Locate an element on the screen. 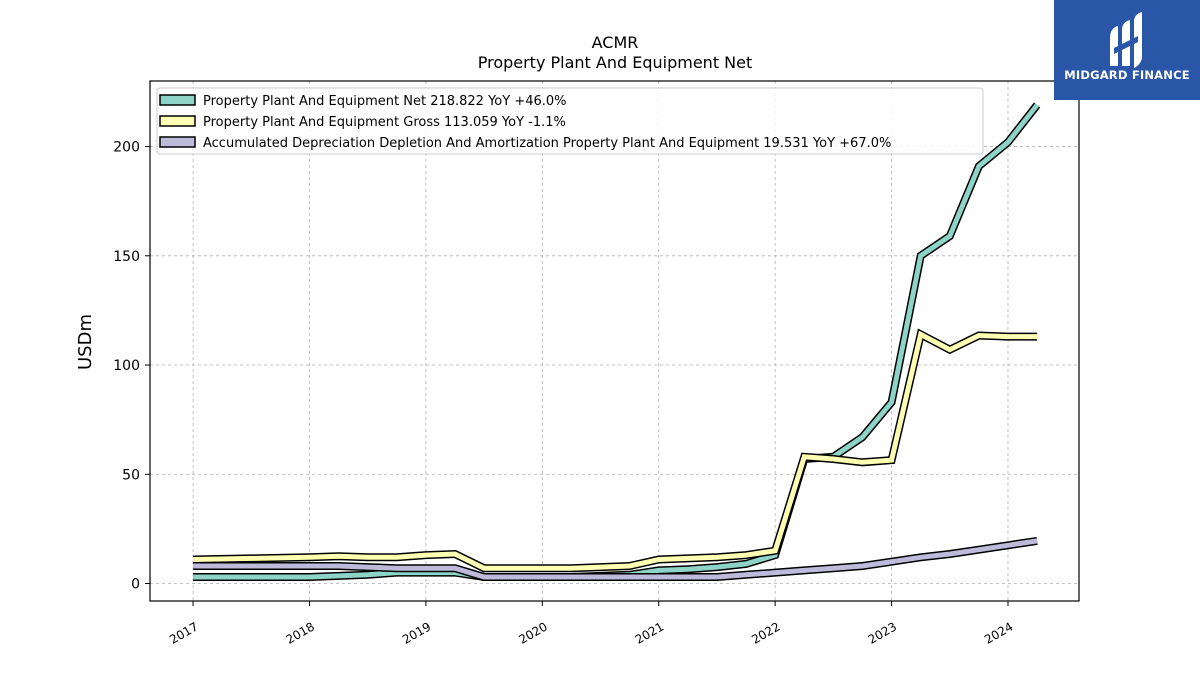 The width and height of the screenshot is (1200, 675). x-tick-label: 2017 is located at coordinates (183, 632).